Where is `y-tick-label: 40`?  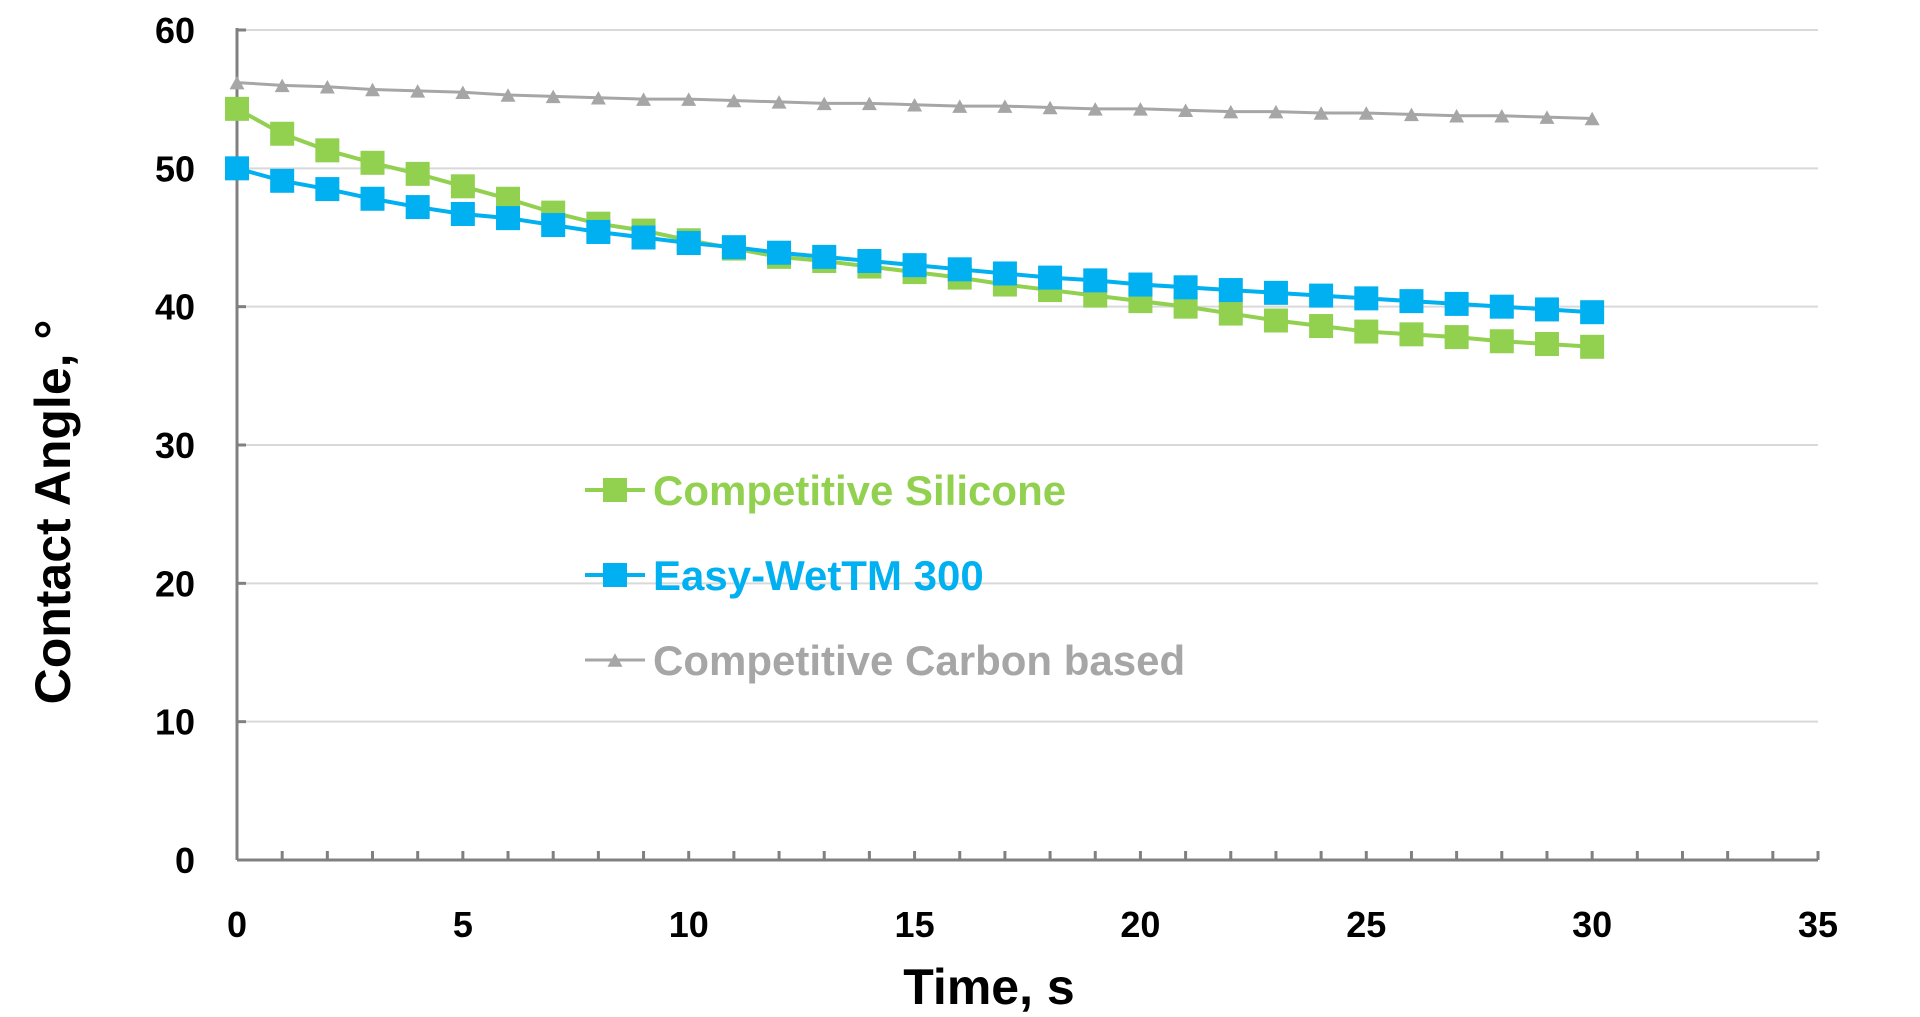
y-tick-label: 40 is located at coordinates (175, 307).